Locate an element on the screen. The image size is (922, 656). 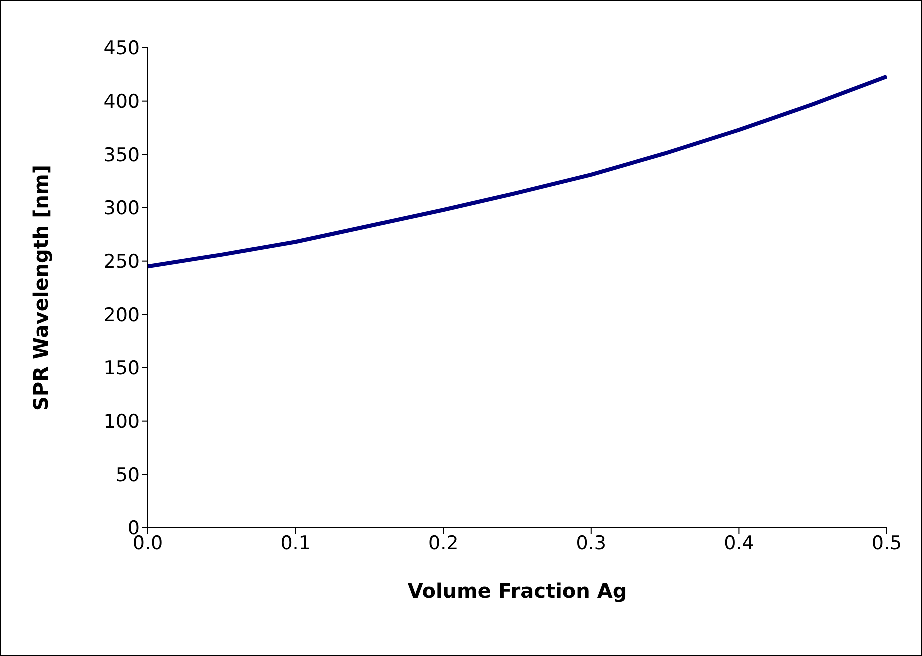
x-tick-label: 0.1 is located at coordinates (295, 543).